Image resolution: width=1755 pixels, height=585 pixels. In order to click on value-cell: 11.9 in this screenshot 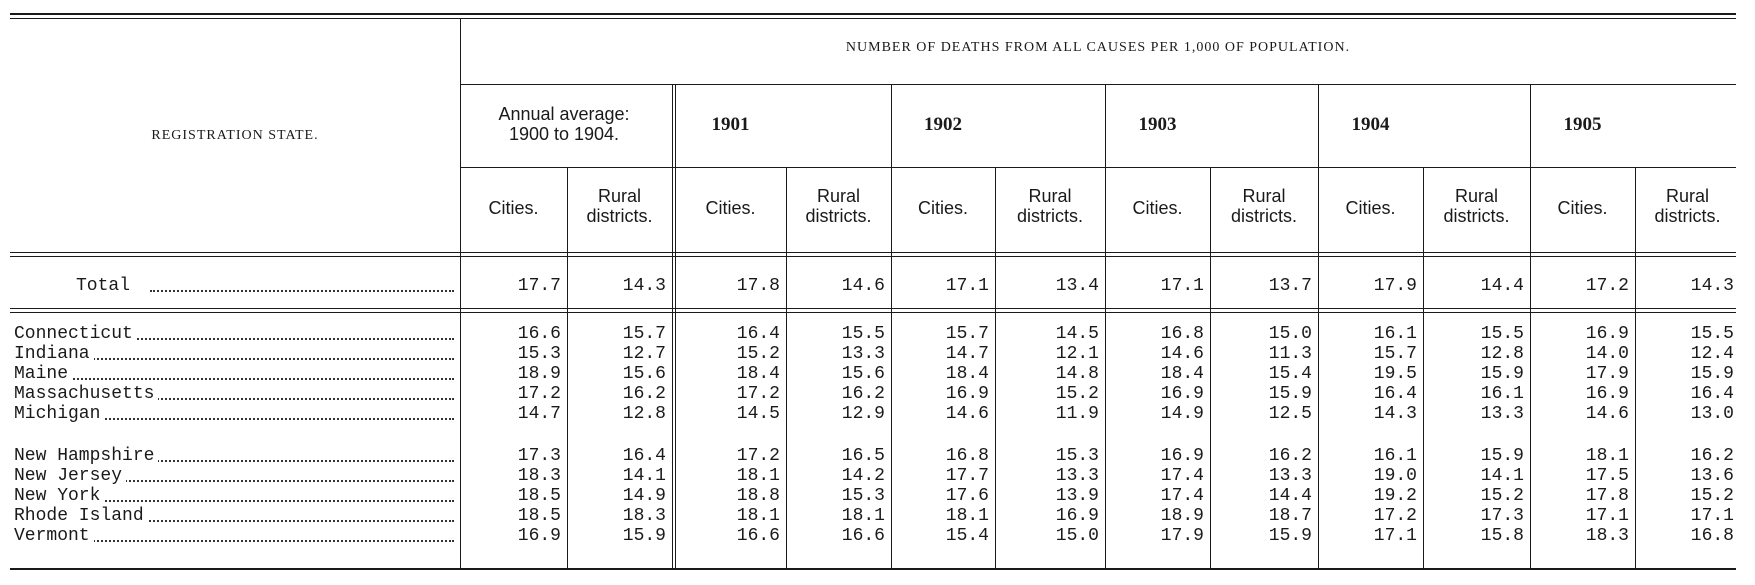, I will do `click(1077, 414)`.